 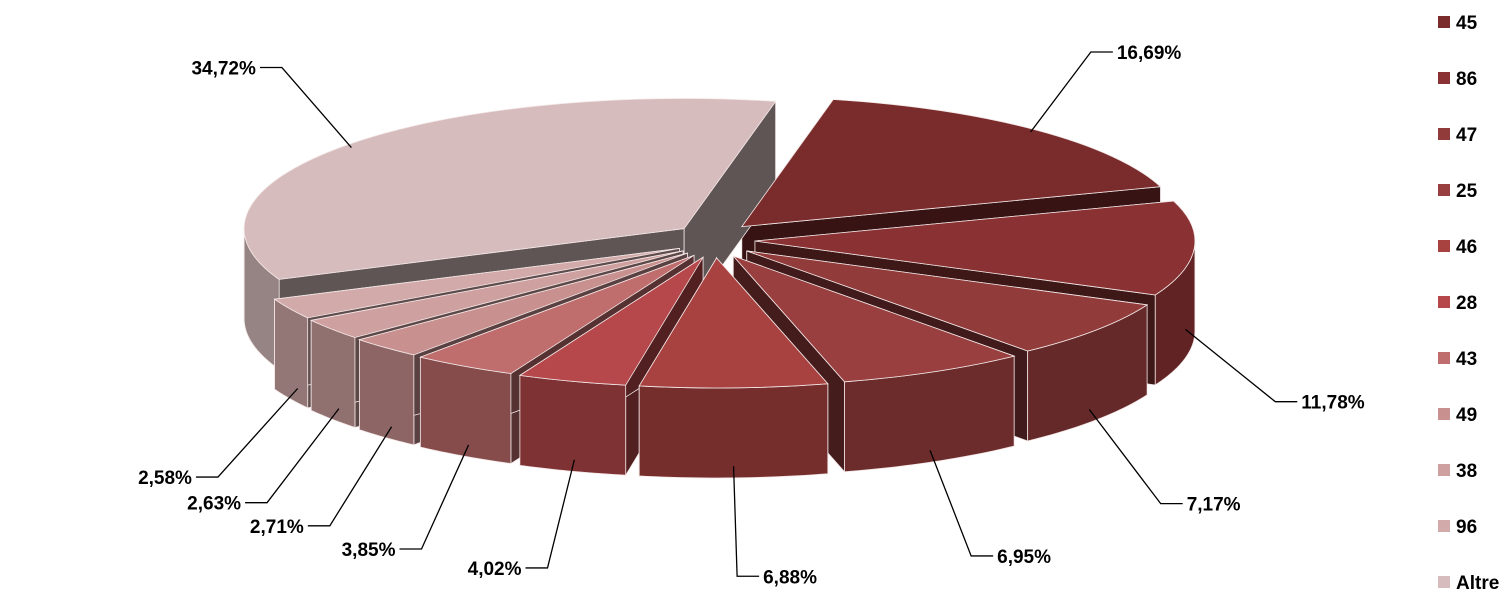 What do you see at coordinates (1466, 79) in the screenshot?
I see `legend-label: 86` at bounding box center [1466, 79].